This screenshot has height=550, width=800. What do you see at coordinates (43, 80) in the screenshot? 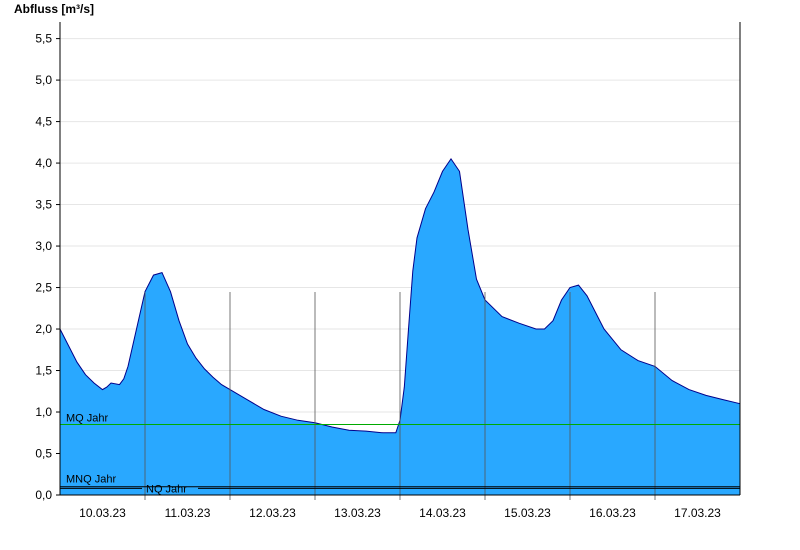
I see `y-tick-label: 5,0` at bounding box center [43, 80].